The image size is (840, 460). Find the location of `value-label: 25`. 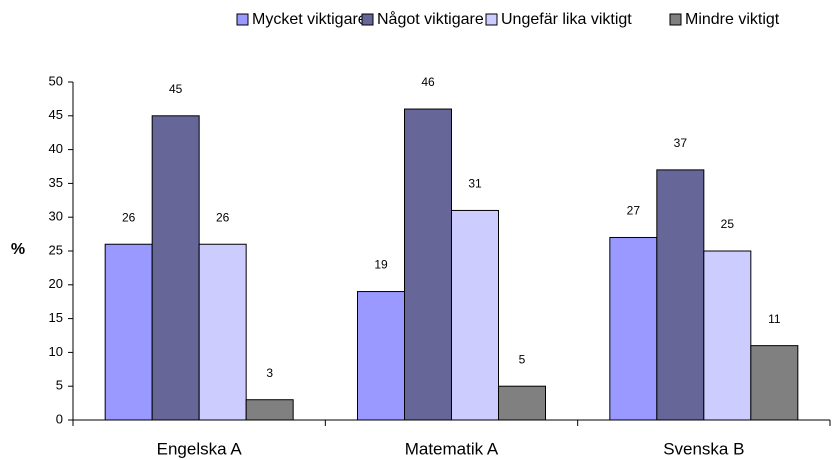

value-label: 25 is located at coordinates (728, 224).